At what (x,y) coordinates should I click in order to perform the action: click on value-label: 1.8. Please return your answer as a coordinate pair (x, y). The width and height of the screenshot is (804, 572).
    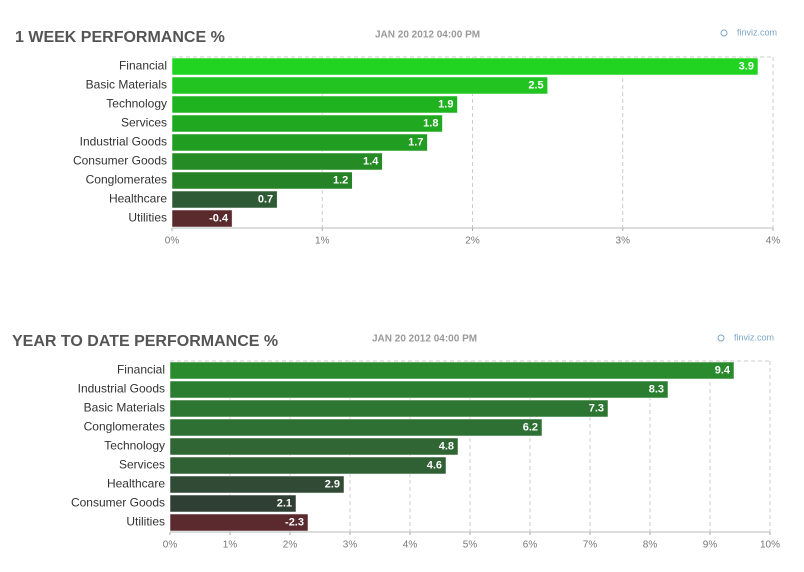
    Looking at the image, I should click on (430, 123).